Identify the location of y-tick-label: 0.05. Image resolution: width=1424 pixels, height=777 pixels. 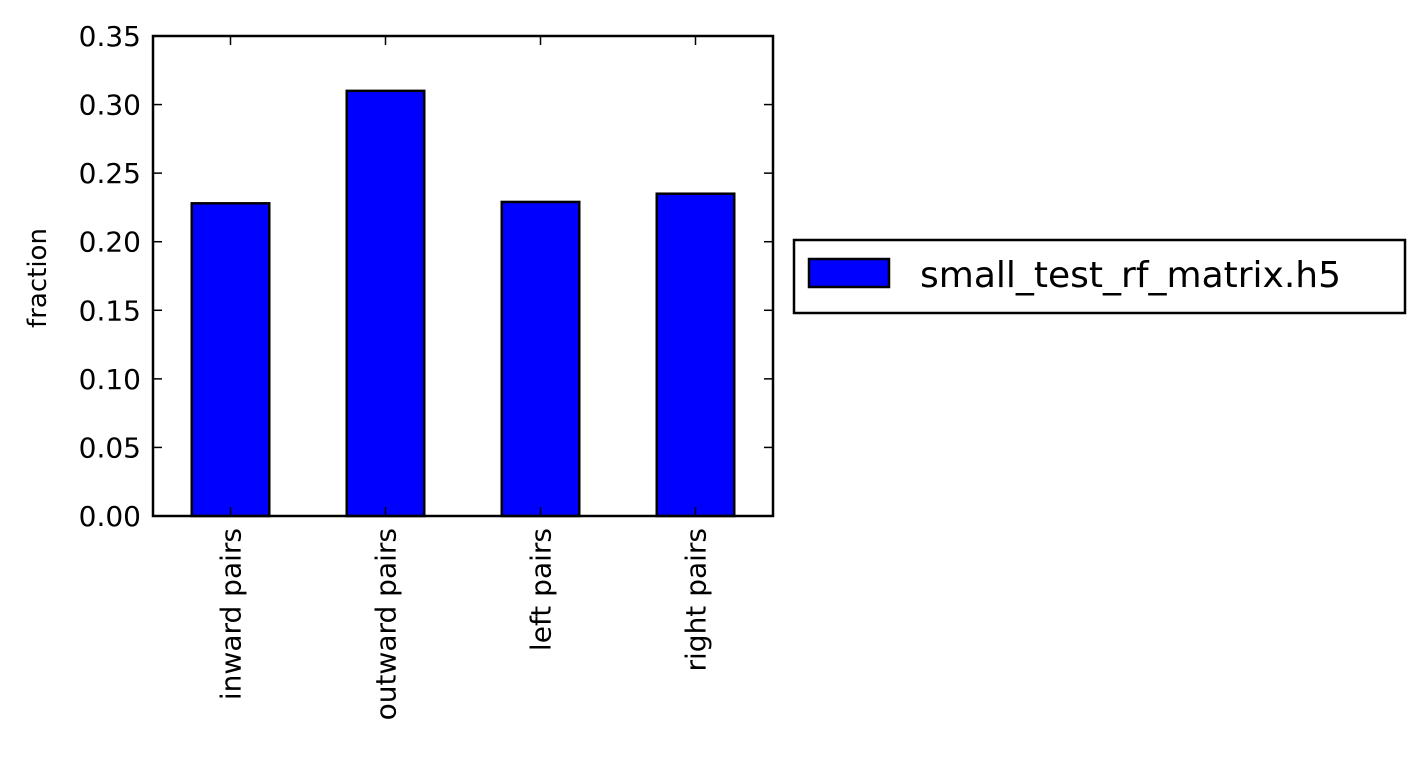
(110, 447).